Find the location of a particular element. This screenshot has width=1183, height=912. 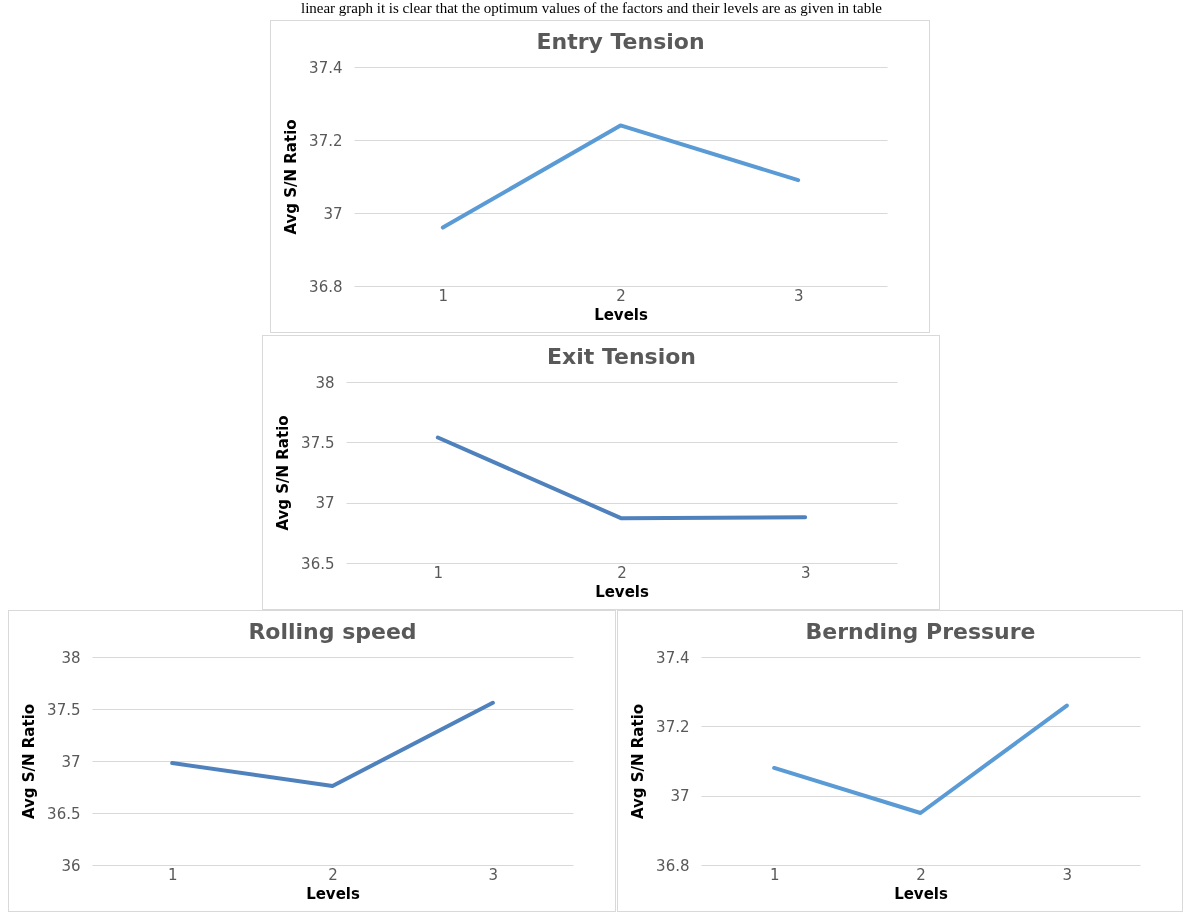

chart-title: Exit Tension is located at coordinates (621, 356).